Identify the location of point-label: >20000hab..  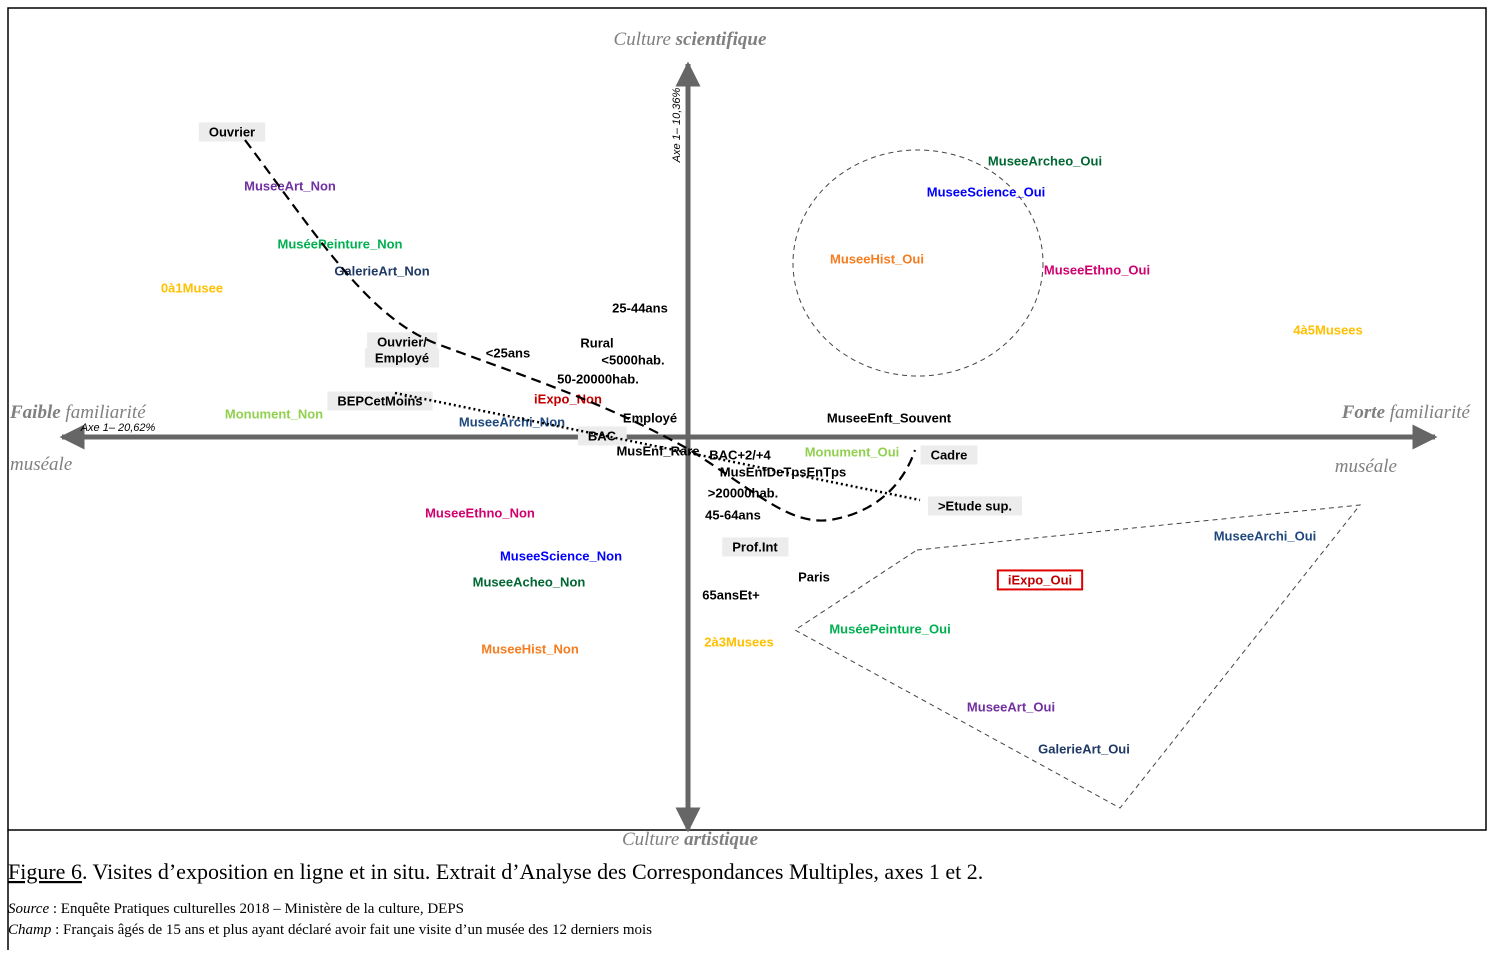
(743, 492).